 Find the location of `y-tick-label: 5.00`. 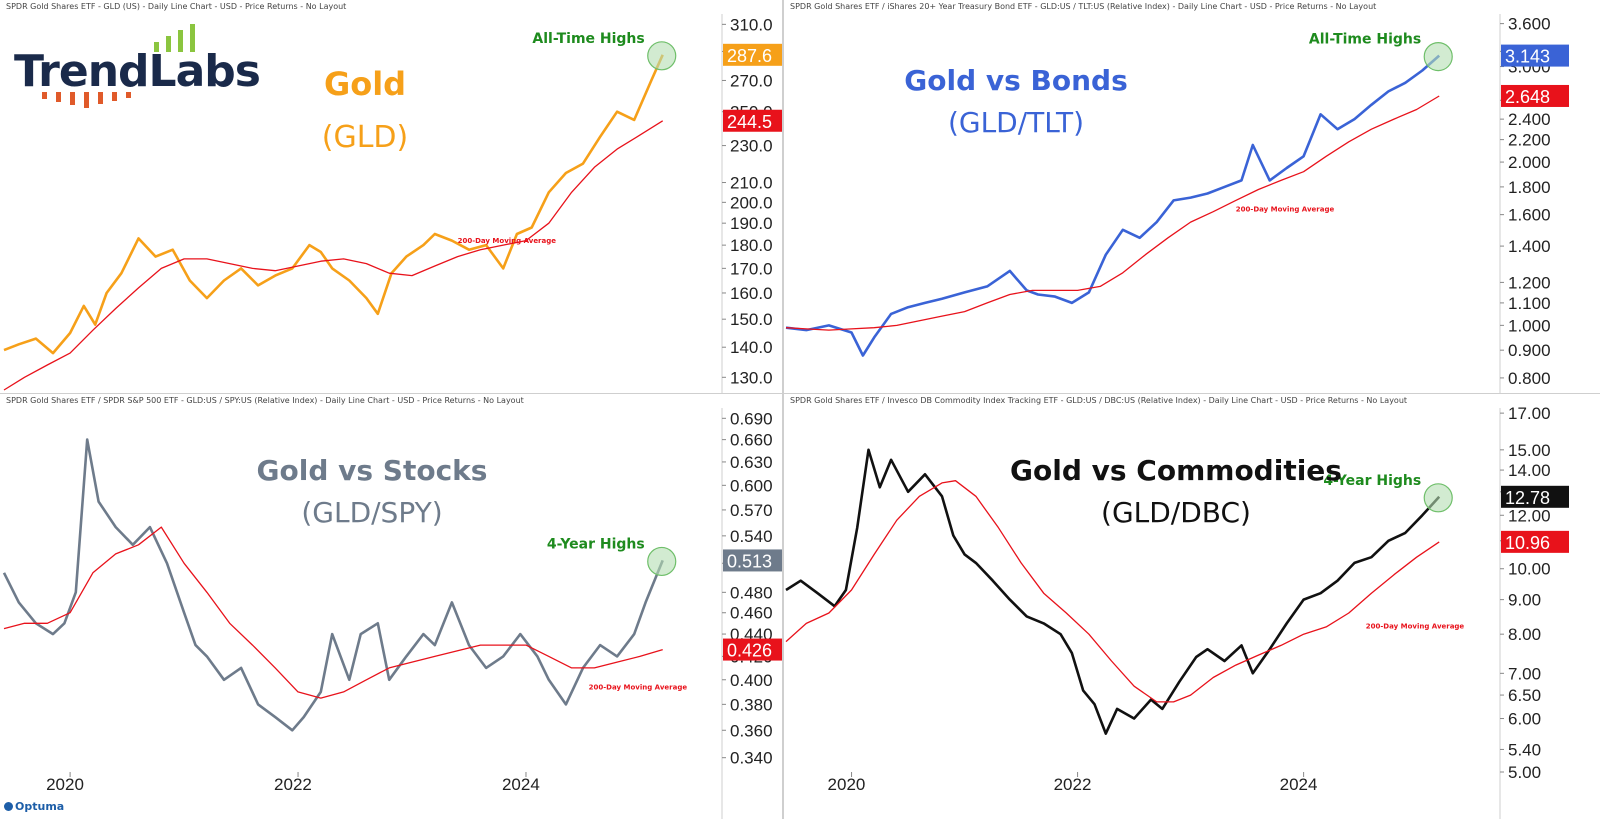

y-tick-label: 5.00 is located at coordinates (1524, 772).